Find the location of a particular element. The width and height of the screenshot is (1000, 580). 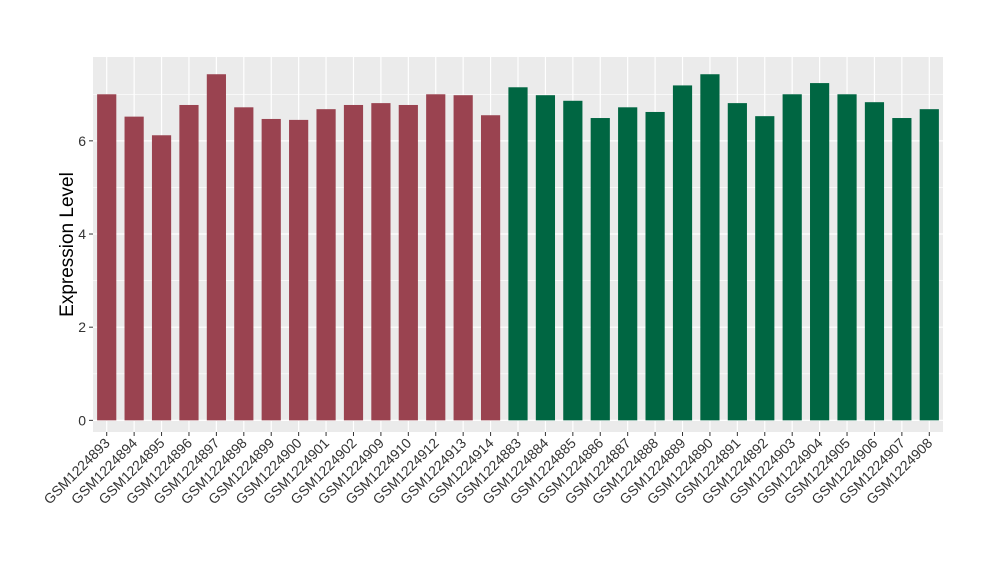

bar-gsm1224907 is located at coordinates (902, 269).